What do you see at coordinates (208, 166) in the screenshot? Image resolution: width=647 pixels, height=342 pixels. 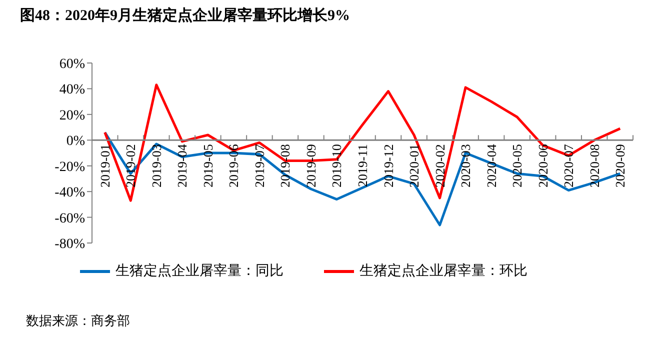 I see `x-tick-label: 2019-05` at bounding box center [208, 166].